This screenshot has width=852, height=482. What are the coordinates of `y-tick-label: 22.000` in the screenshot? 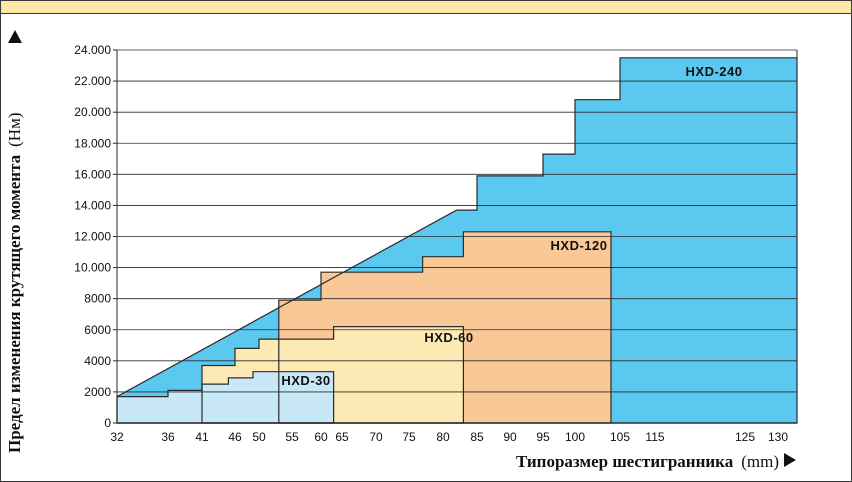 It's located at (92, 81).